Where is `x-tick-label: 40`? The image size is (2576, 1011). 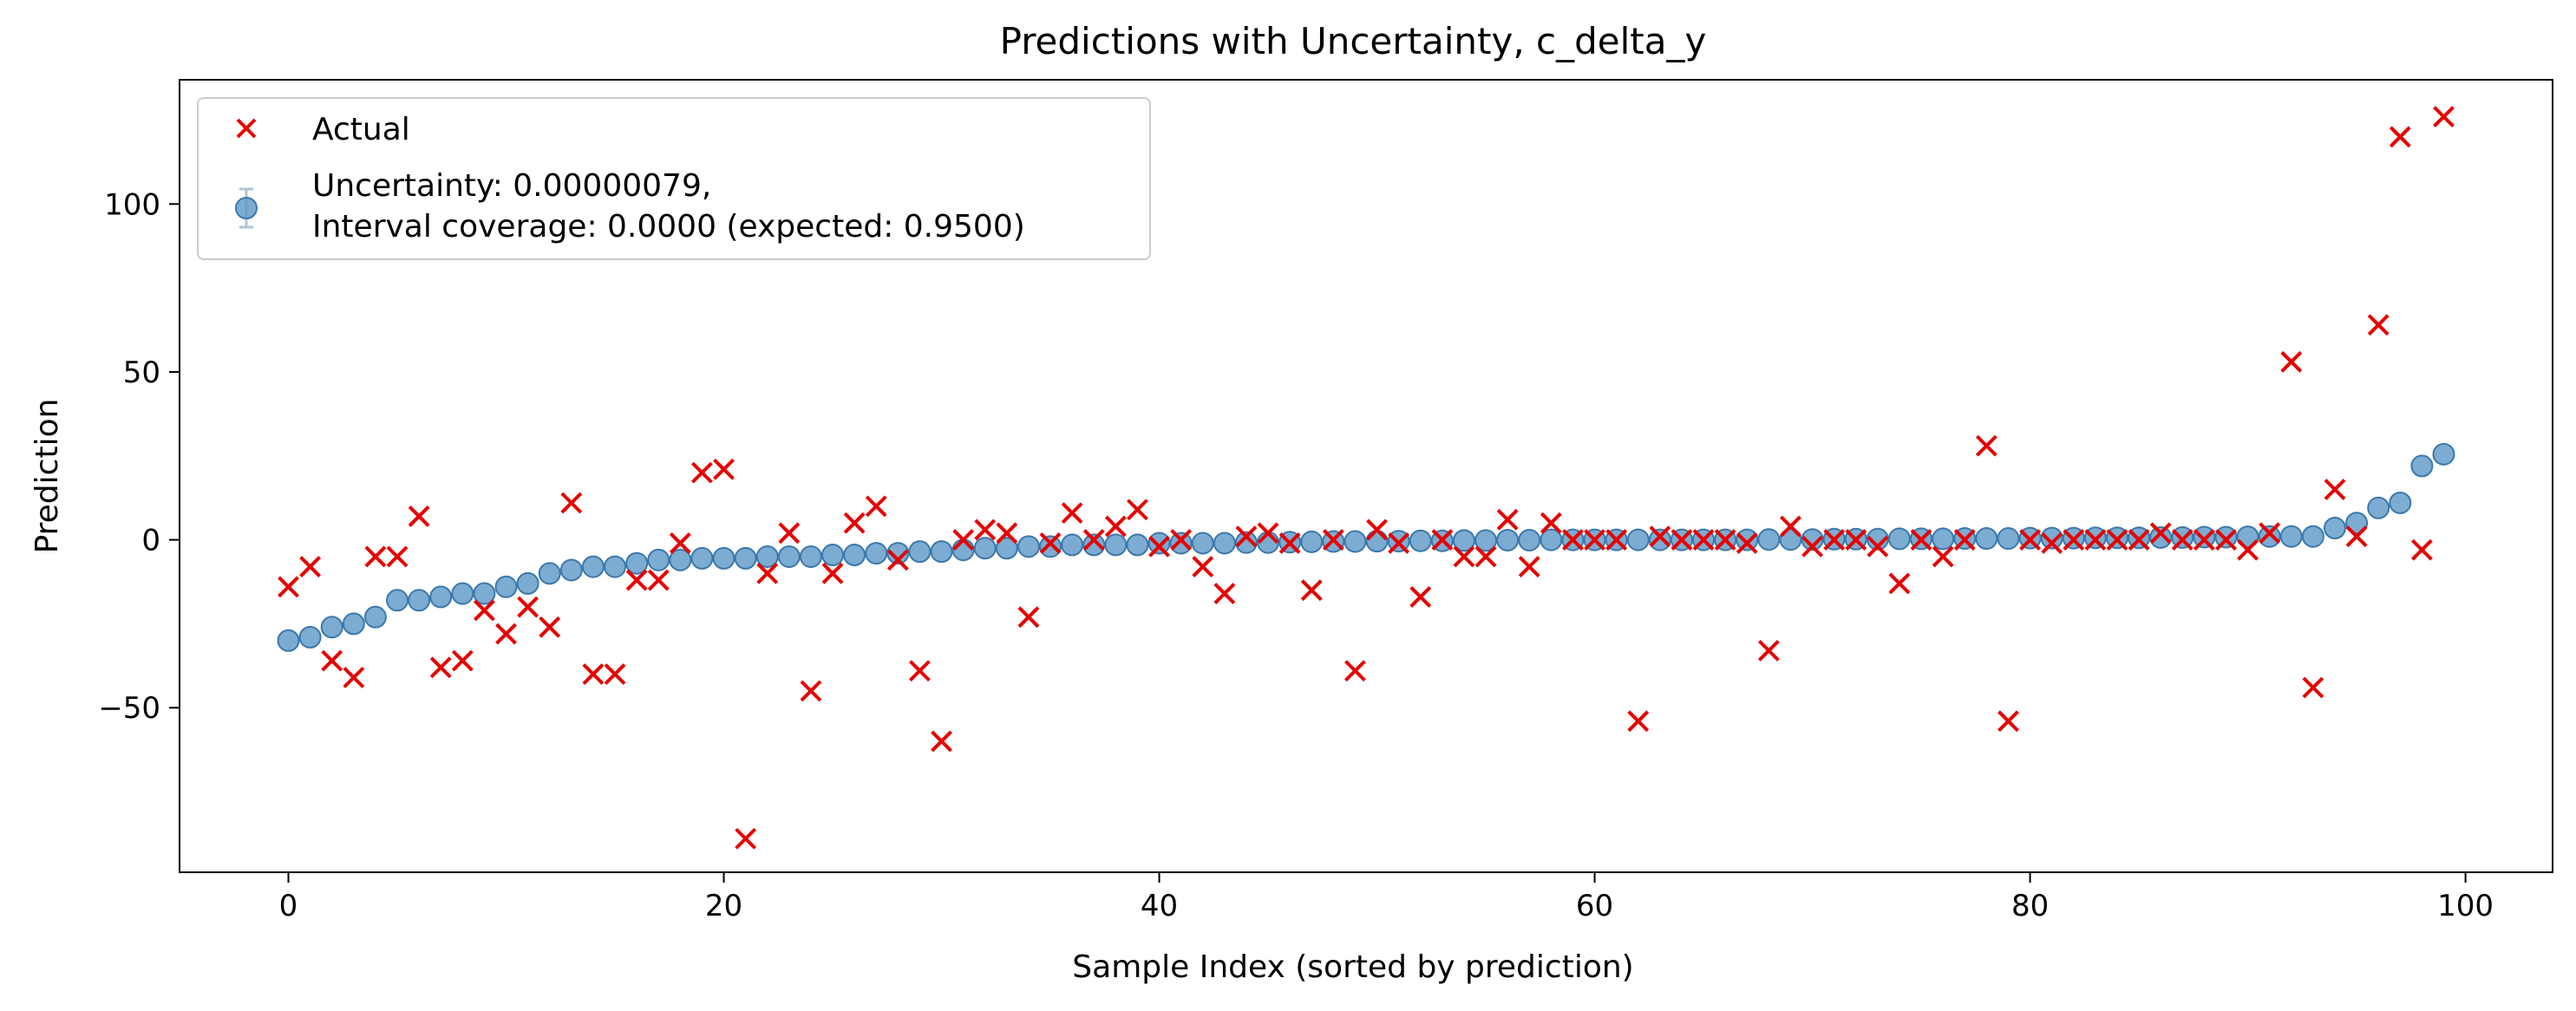
x-tick-label: 40 is located at coordinates (1159, 906).